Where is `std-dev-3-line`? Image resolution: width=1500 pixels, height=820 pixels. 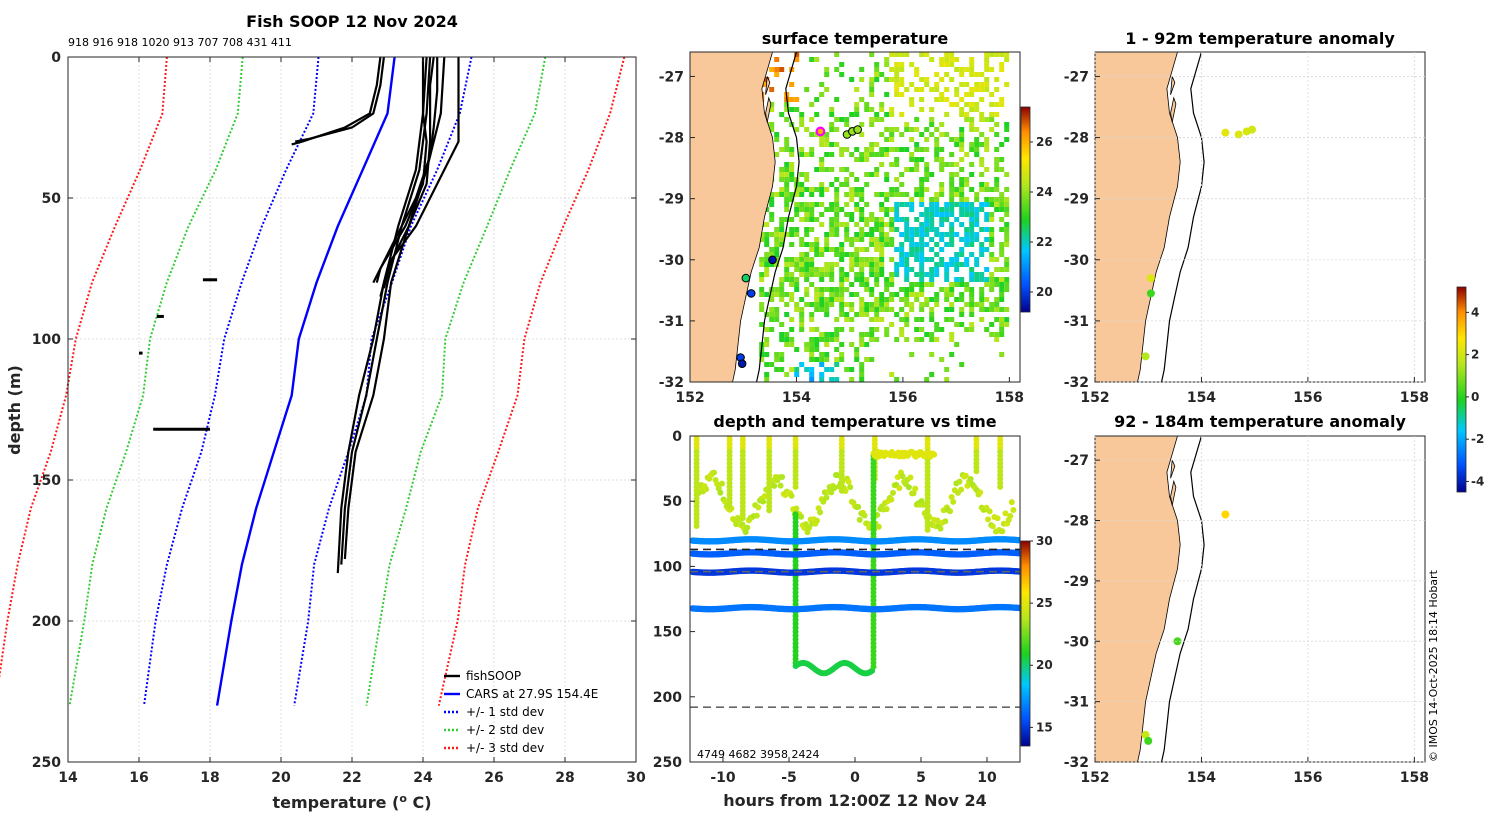 std-dev-3-line is located at coordinates (84, 367).